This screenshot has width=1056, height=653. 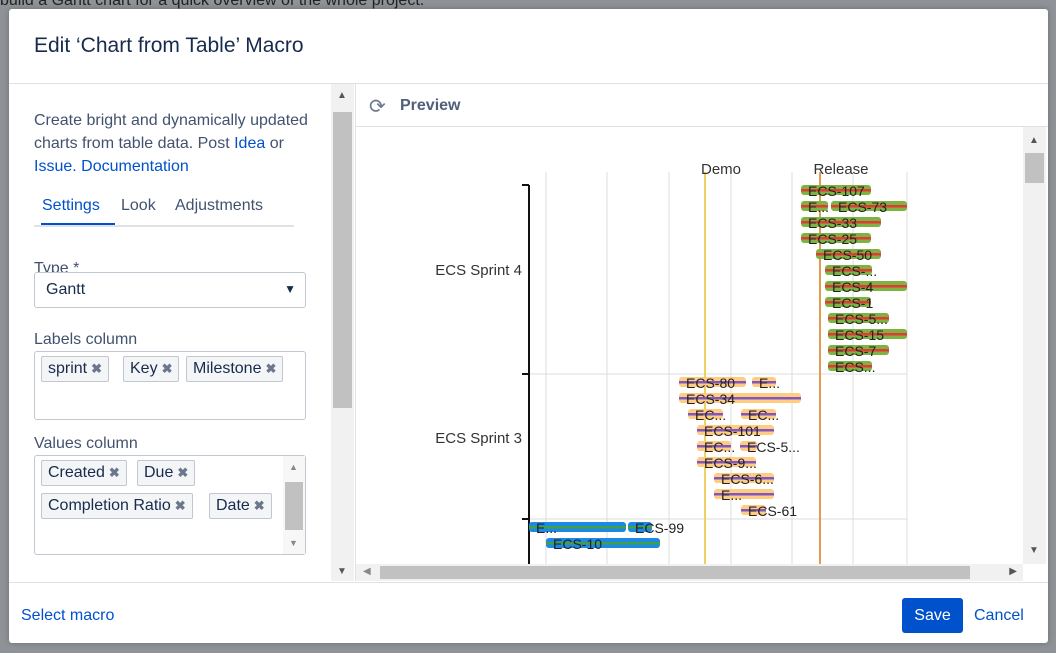 I want to click on scroll-right-icon: ▶, so click(x=1013, y=571).